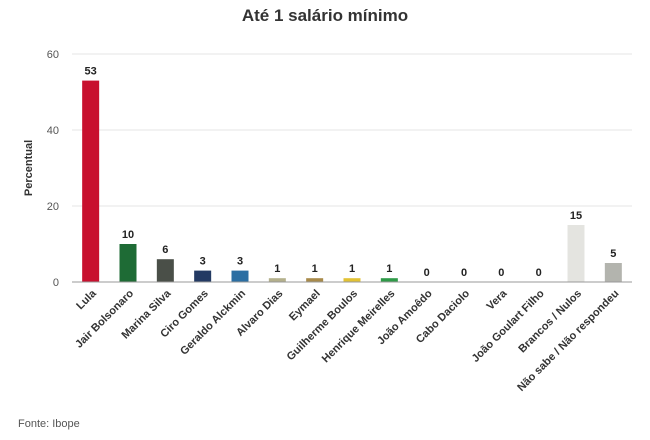 The height and width of the screenshot is (440, 650). Describe the element at coordinates (128, 235) in the screenshot. I see `data-label: 10` at that location.